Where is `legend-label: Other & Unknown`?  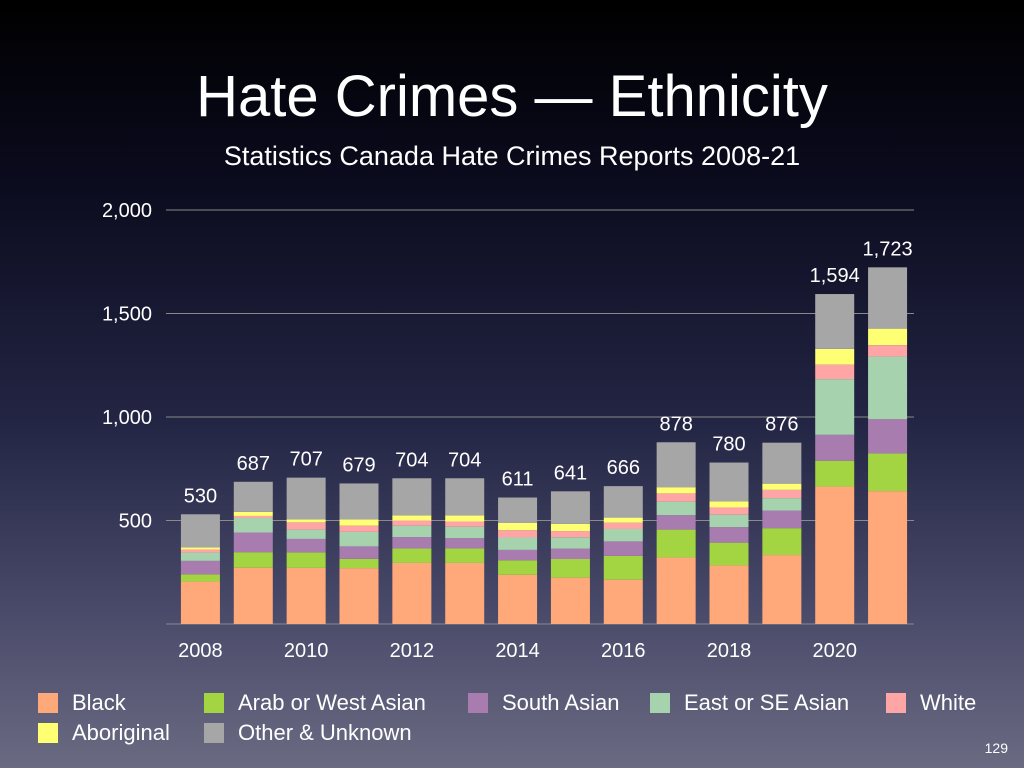
legend-label: Other & Unknown is located at coordinates (325, 732).